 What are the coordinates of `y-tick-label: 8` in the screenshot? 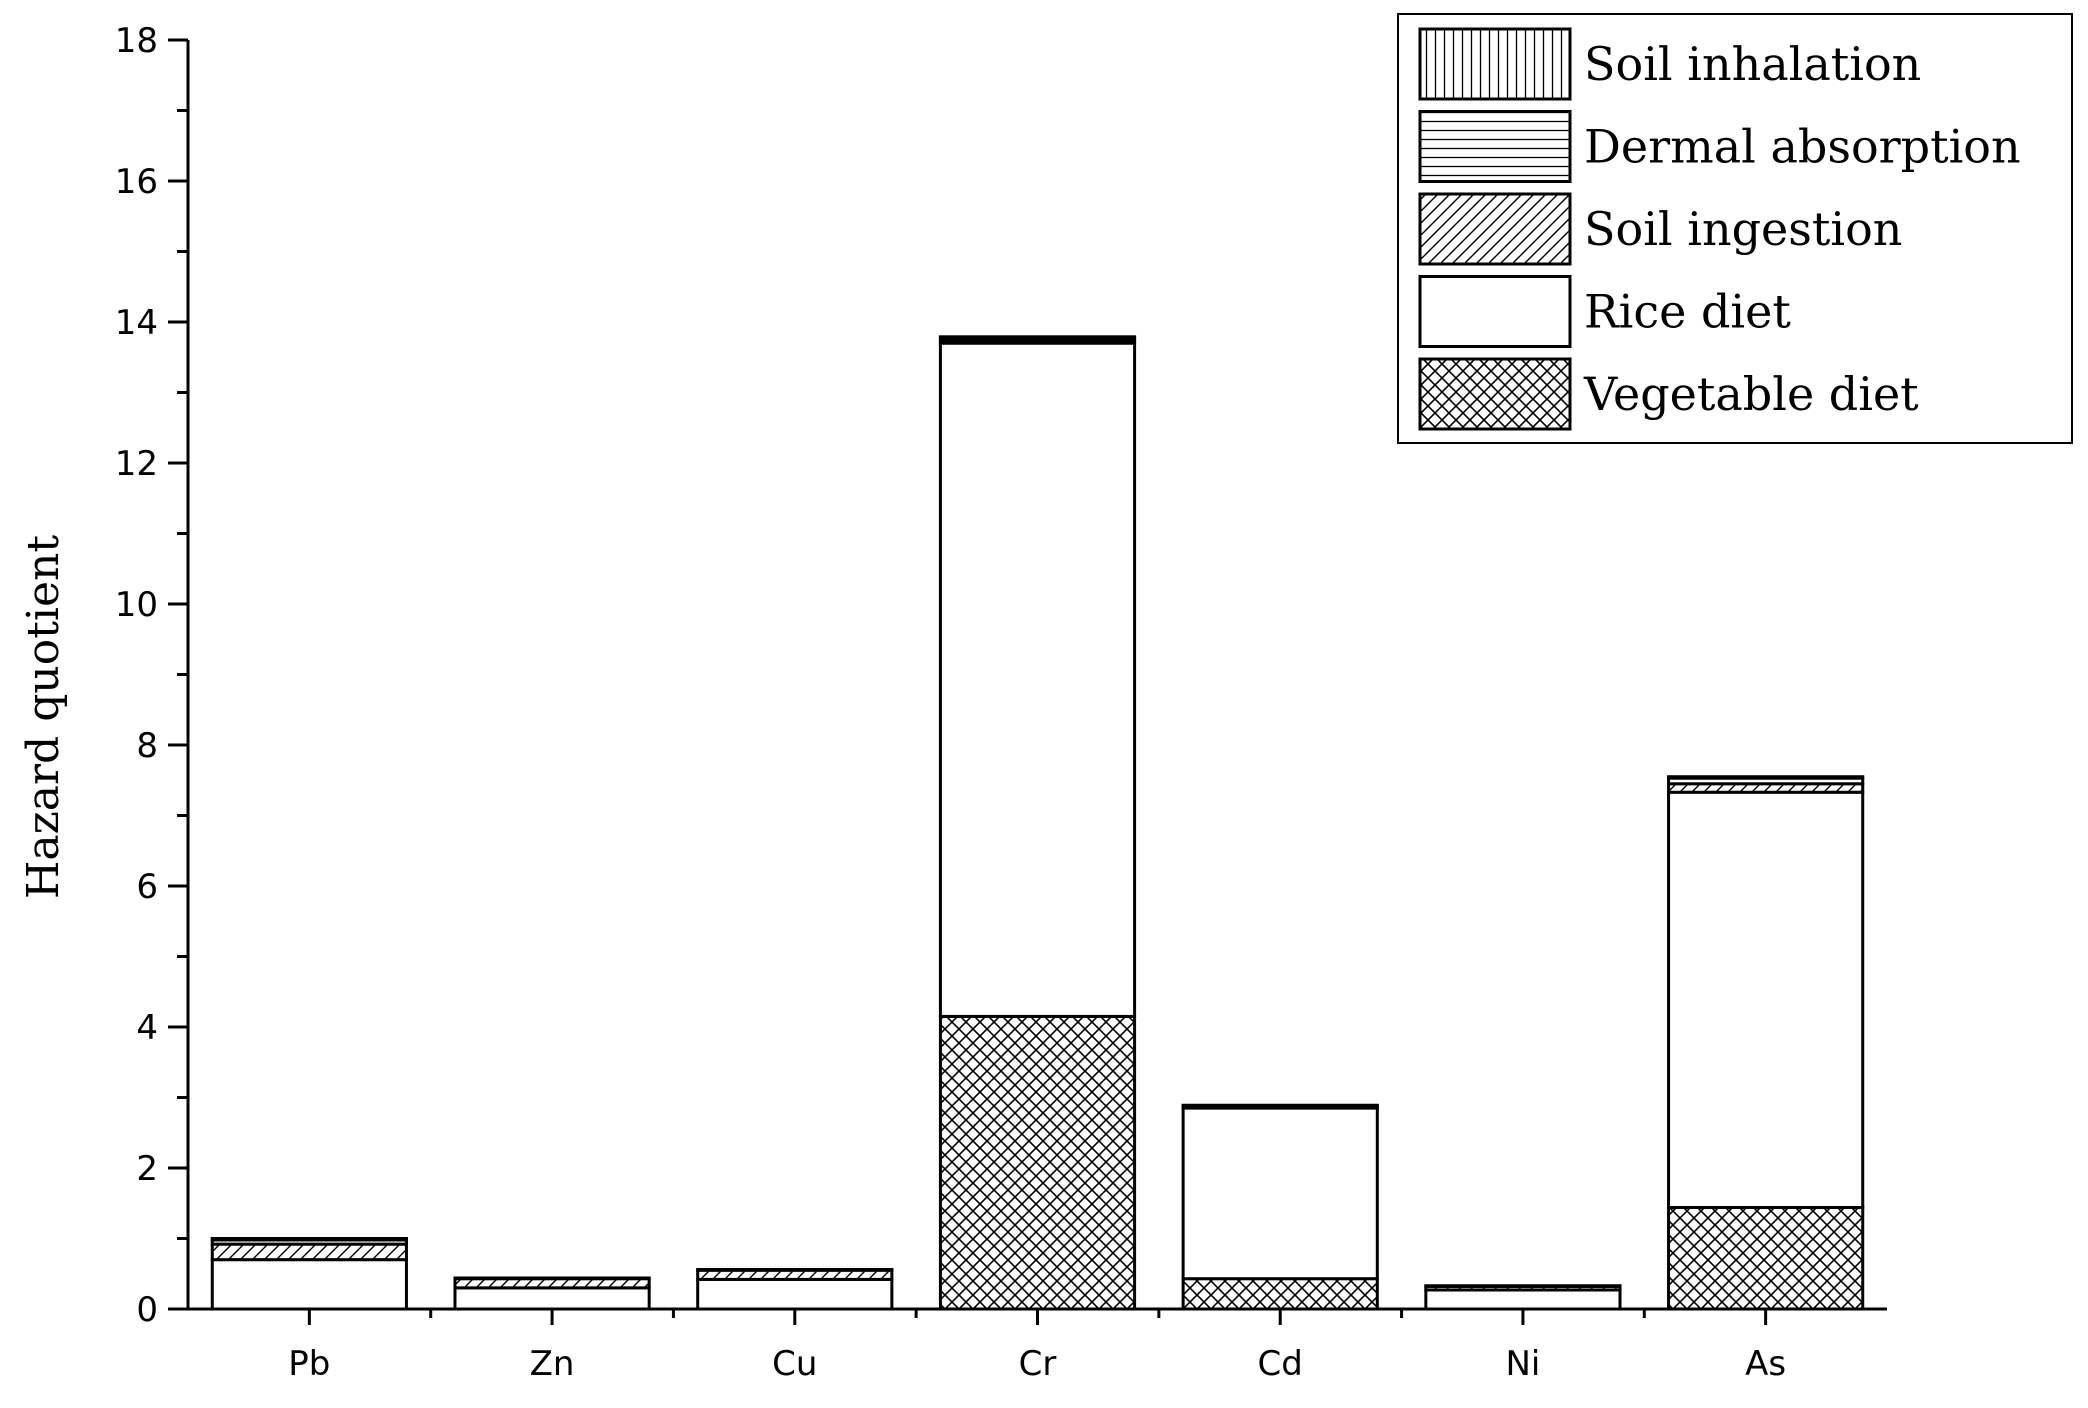 It's located at (147, 746).